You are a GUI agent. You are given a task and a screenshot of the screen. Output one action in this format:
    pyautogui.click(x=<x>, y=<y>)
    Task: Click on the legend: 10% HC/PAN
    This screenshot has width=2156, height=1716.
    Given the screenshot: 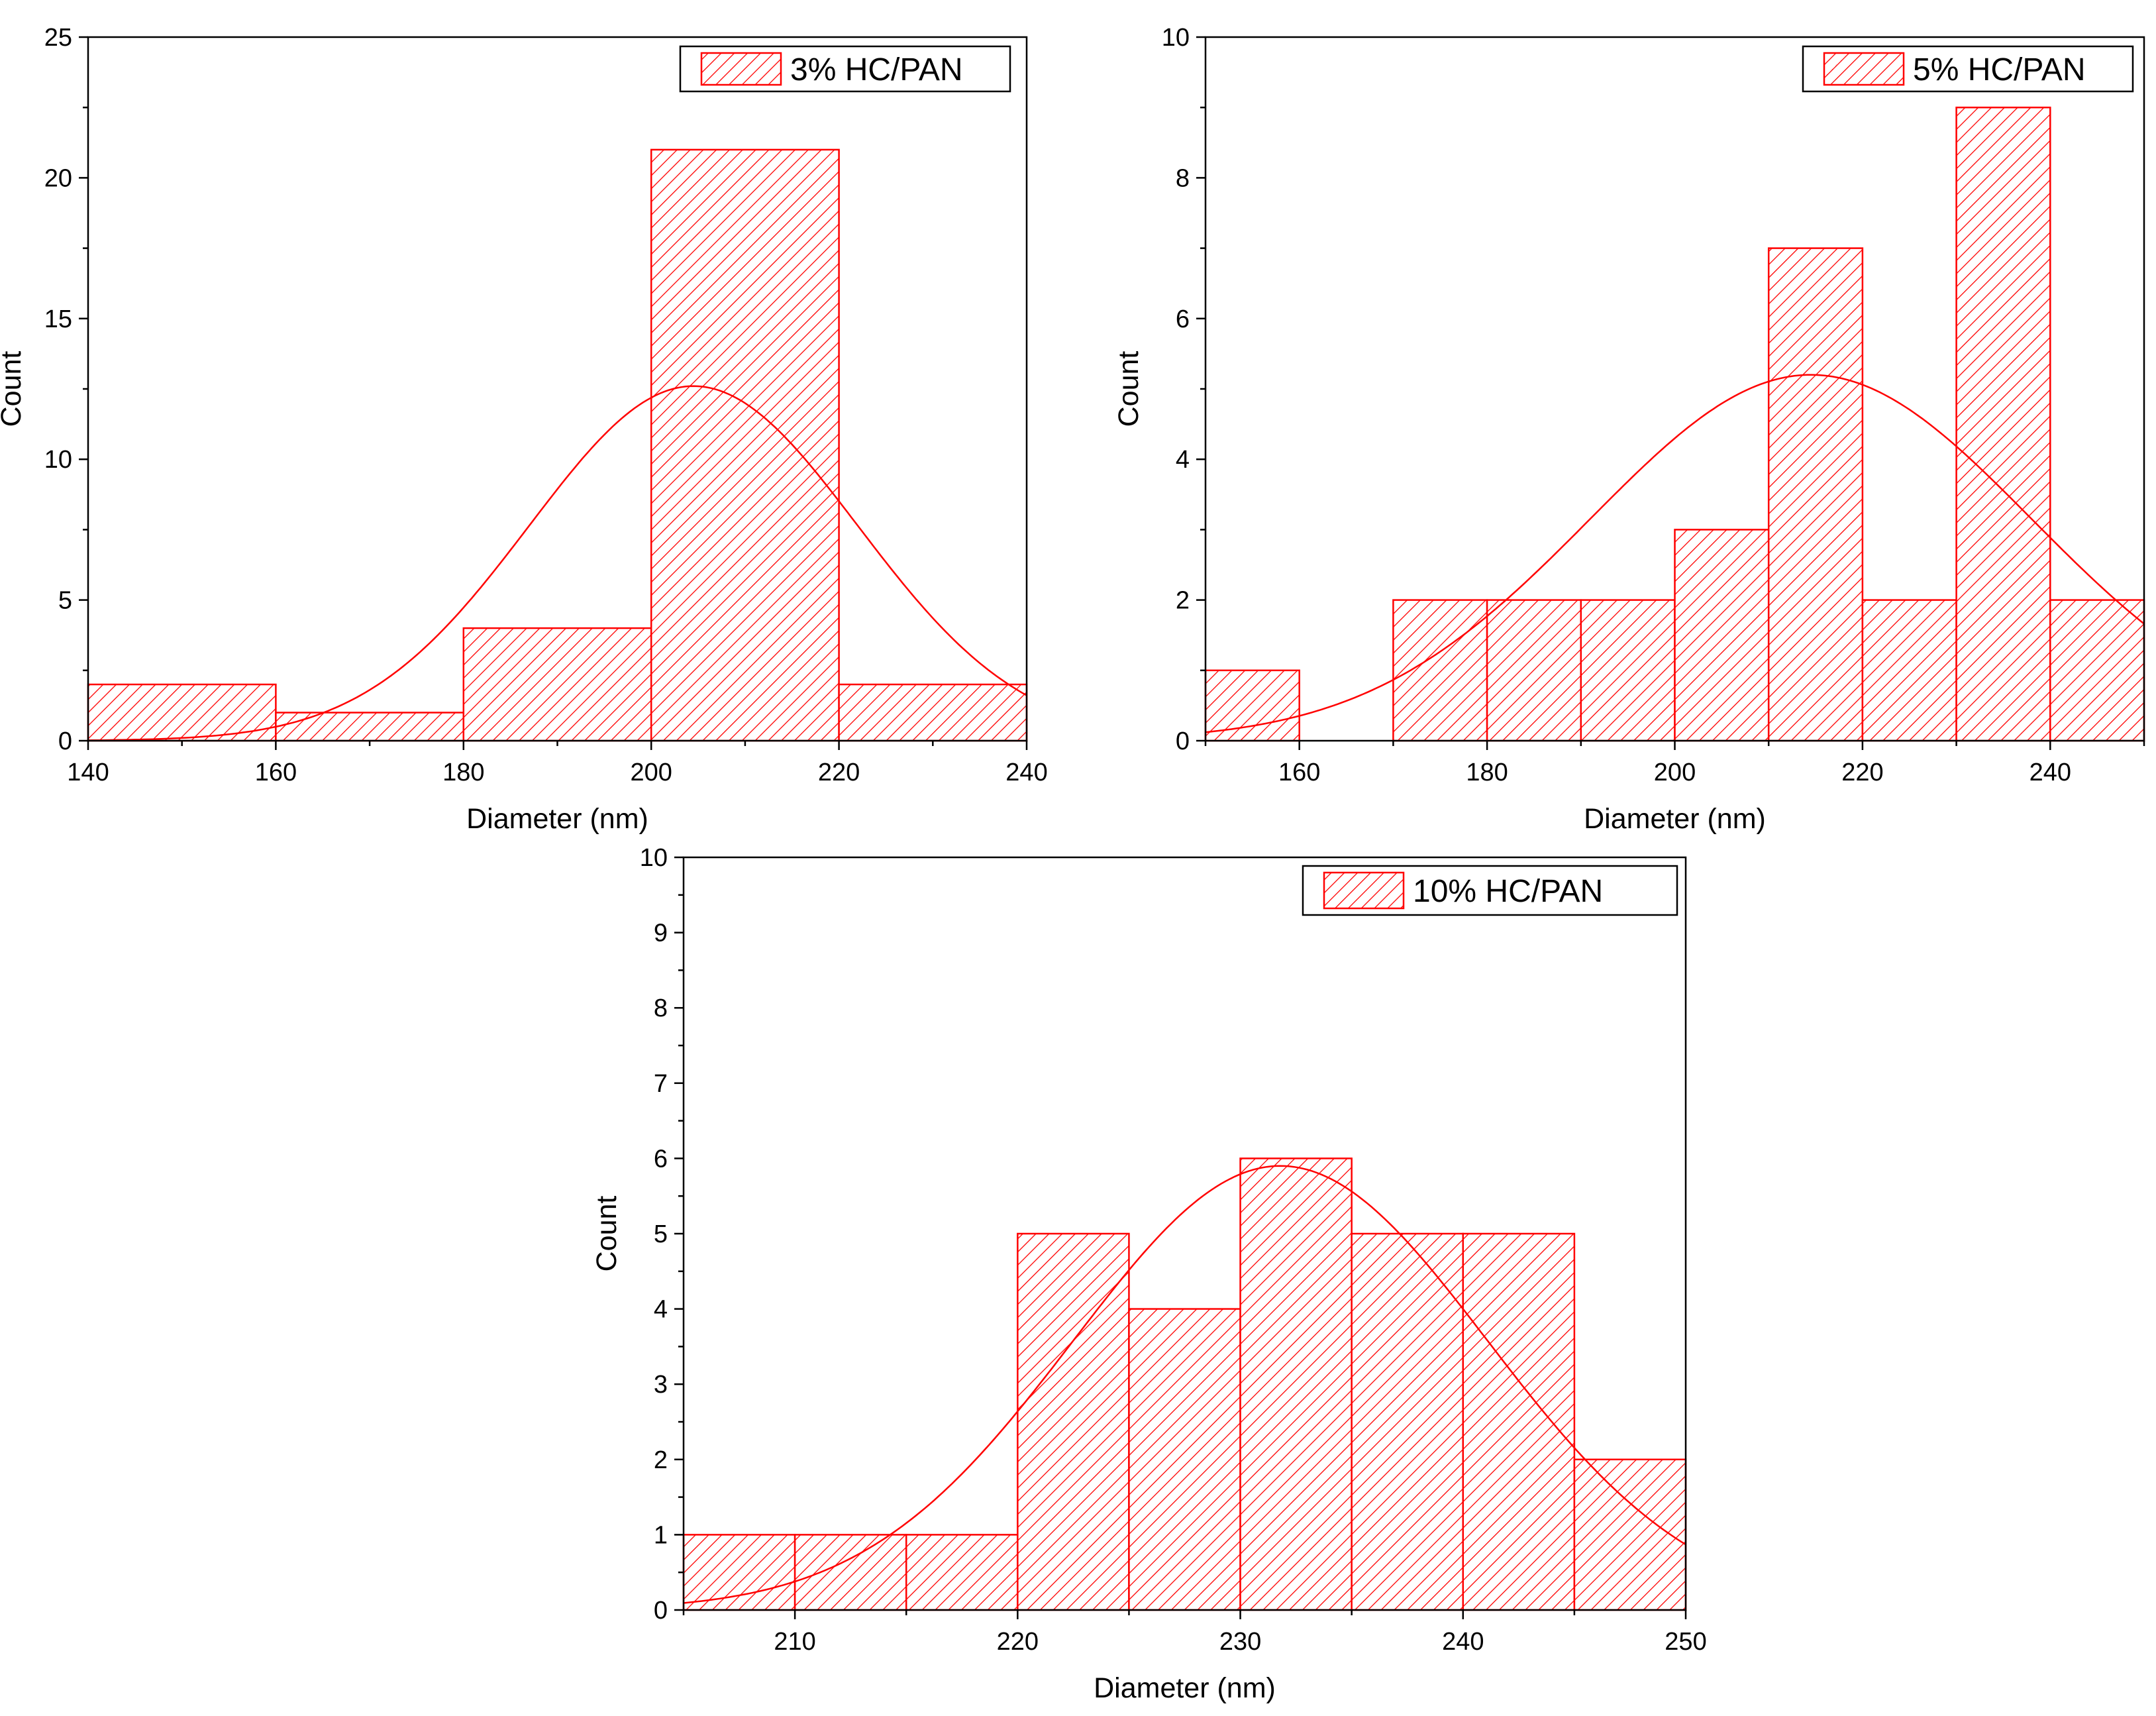 What is the action you would take?
    pyautogui.click(x=1490, y=890)
    